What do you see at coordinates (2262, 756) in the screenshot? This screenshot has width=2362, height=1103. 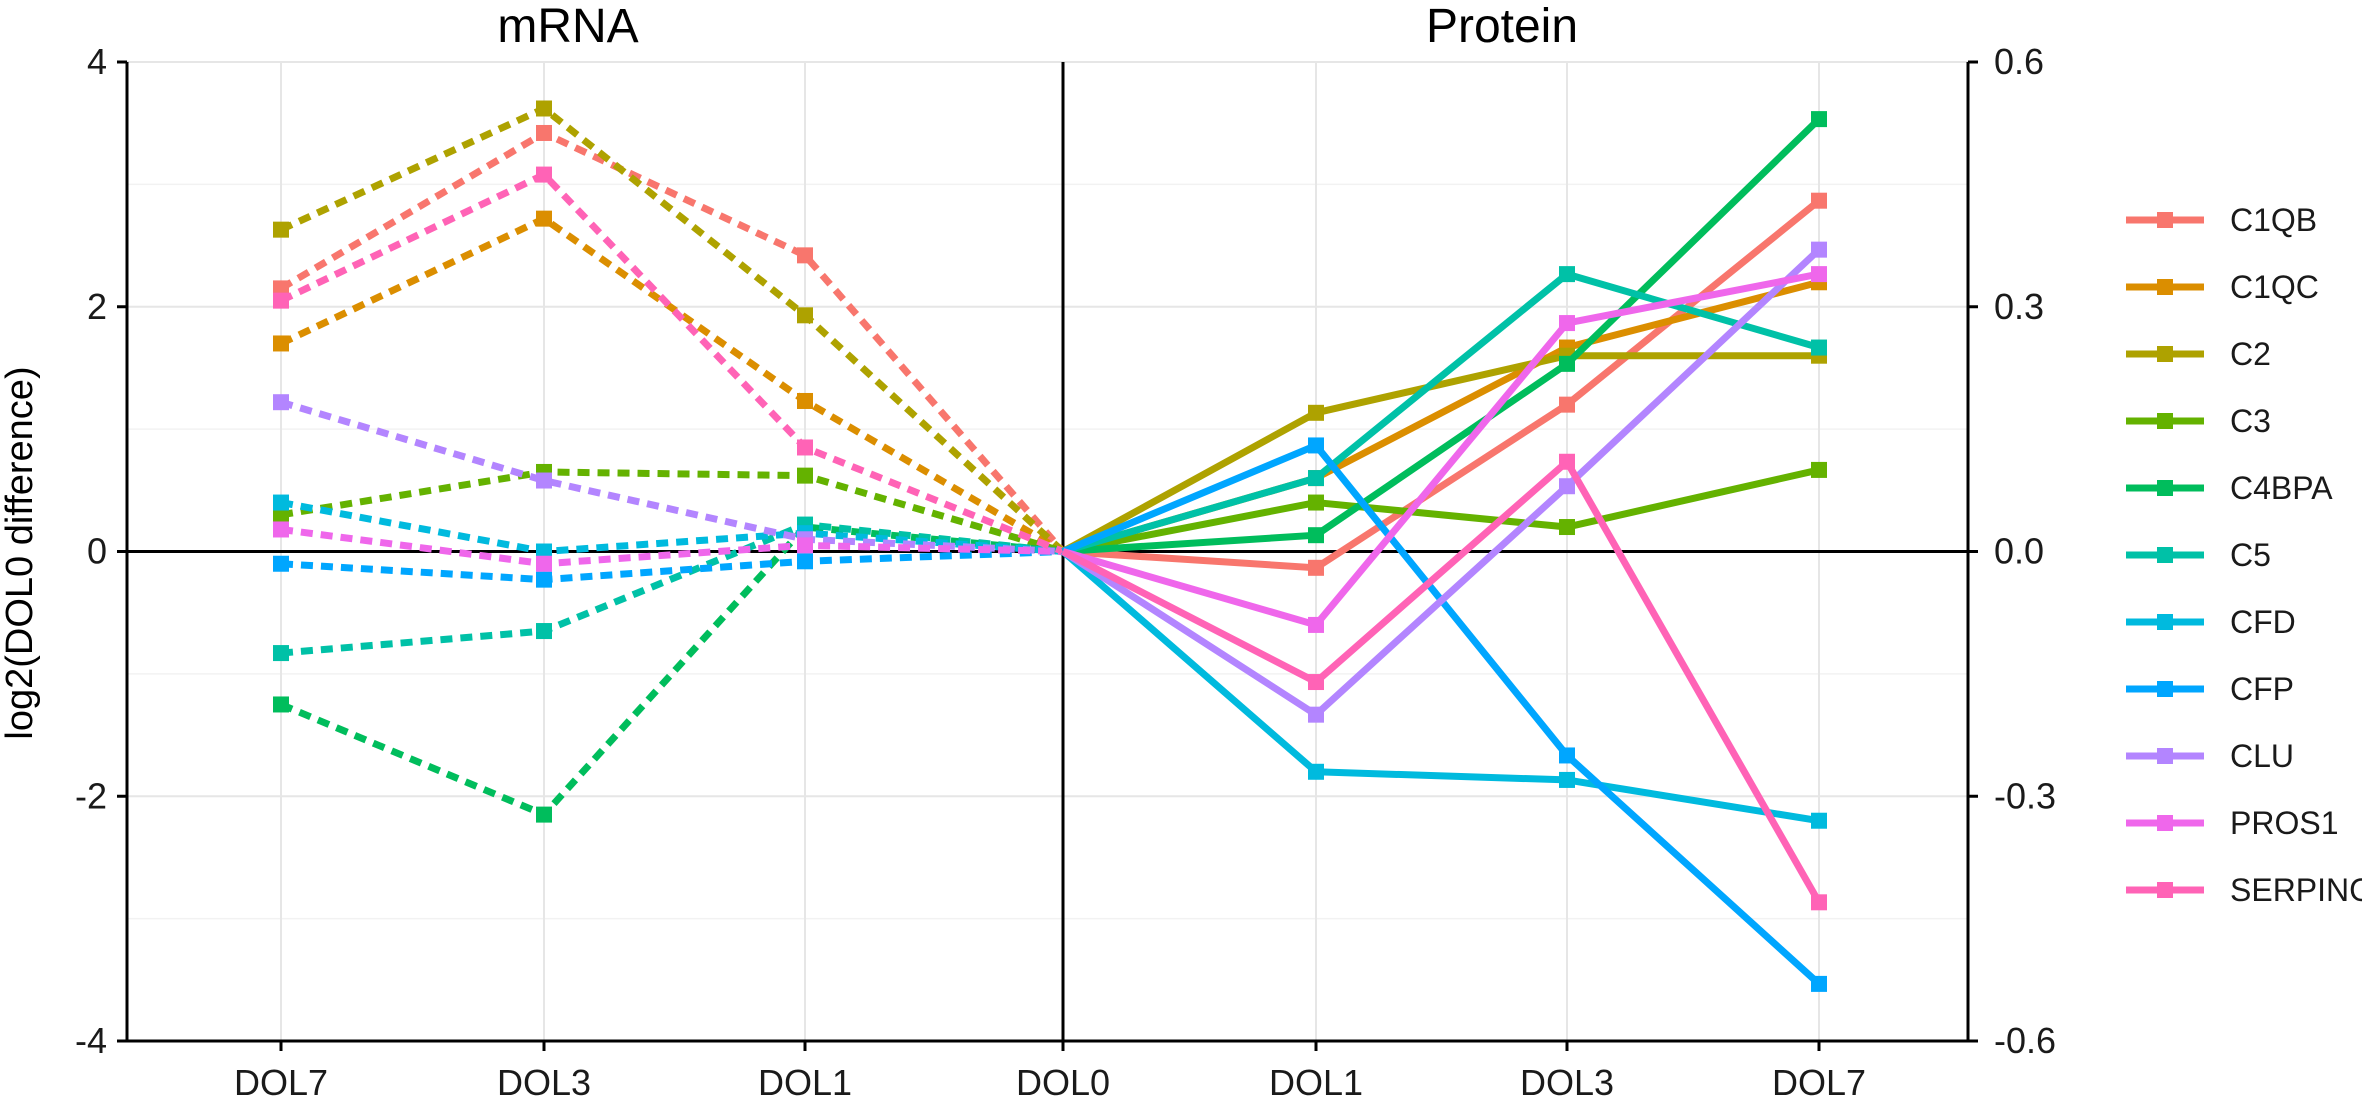 I see `legend-label: CLU` at bounding box center [2262, 756].